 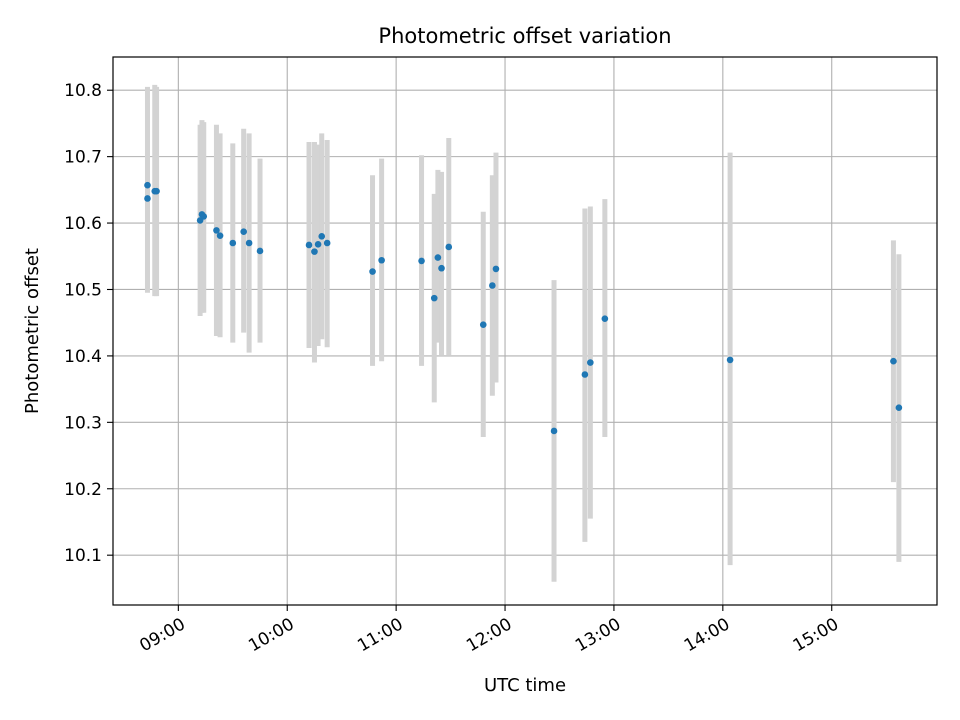 I want to click on y-tick-label: 10.2, so click(x=83, y=490).